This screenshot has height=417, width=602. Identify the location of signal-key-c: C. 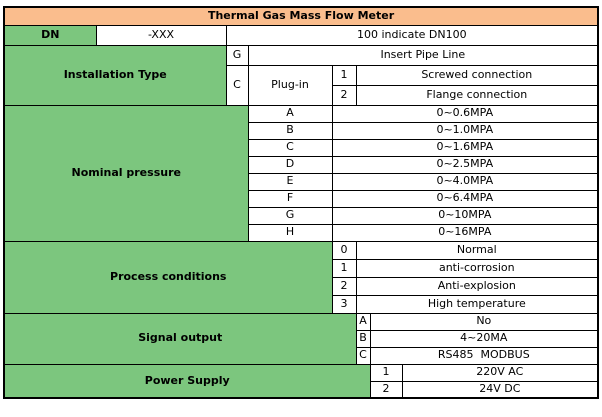
(363, 355).